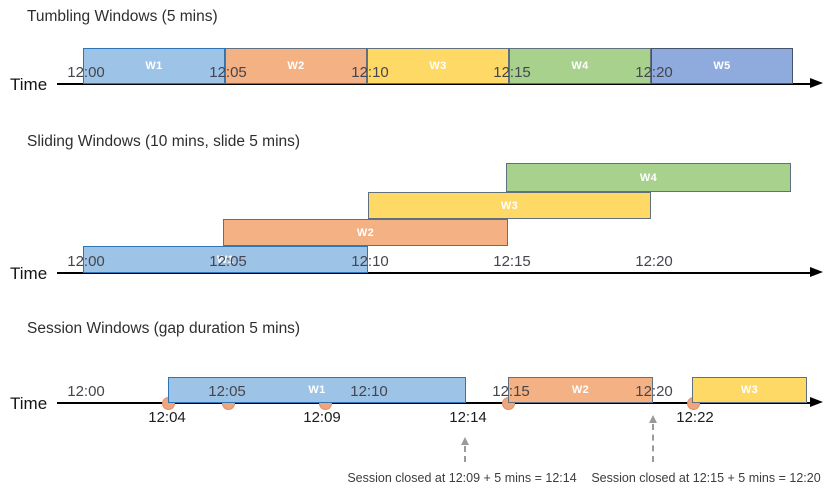 Image resolution: width=829 pixels, height=498 pixels. What do you see at coordinates (468, 417) in the screenshot?
I see `event-time-label: 12:14` at bounding box center [468, 417].